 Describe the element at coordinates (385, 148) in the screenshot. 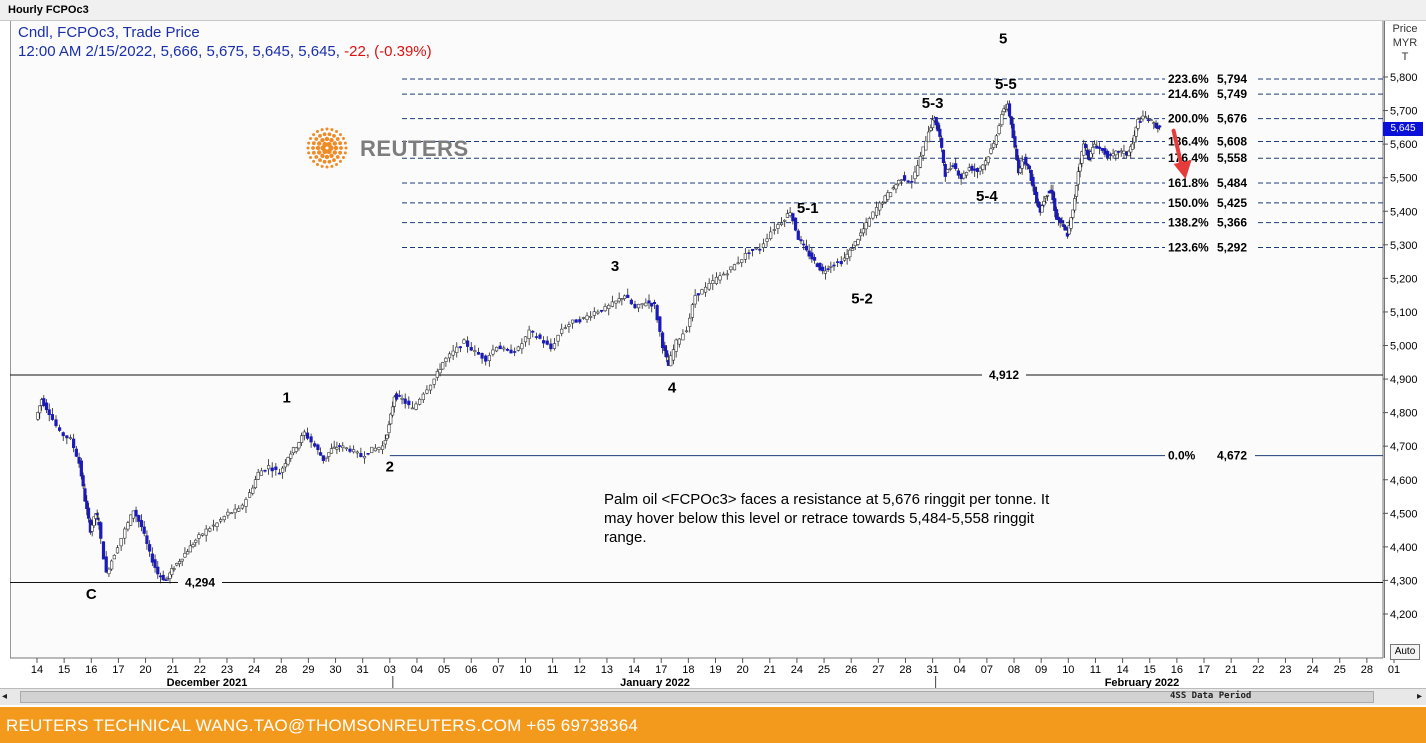

I see `reuters-logo: REUTERS` at that location.